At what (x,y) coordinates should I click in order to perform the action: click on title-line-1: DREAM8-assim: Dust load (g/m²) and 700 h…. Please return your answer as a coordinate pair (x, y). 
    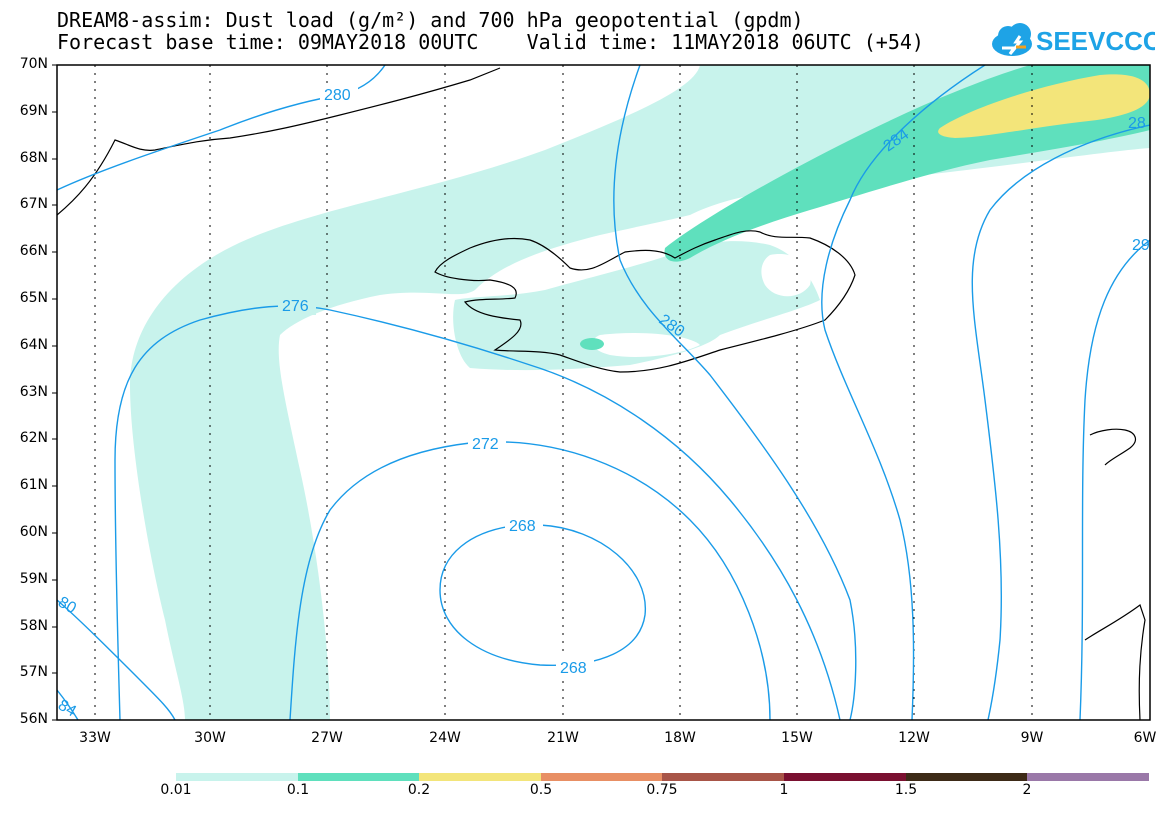
    Looking at the image, I should click on (430, 20).